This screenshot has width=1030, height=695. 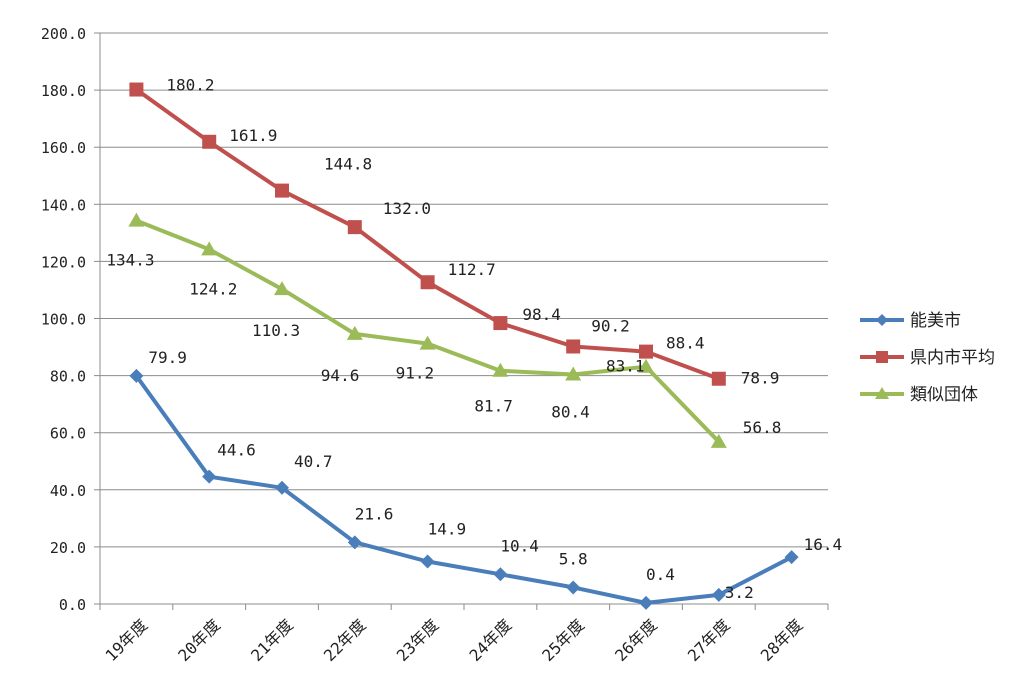 What do you see at coordinates (491, 640) in the screenshot?
I see `x-tick-label: 24年度` at bounding box center [491, 640].